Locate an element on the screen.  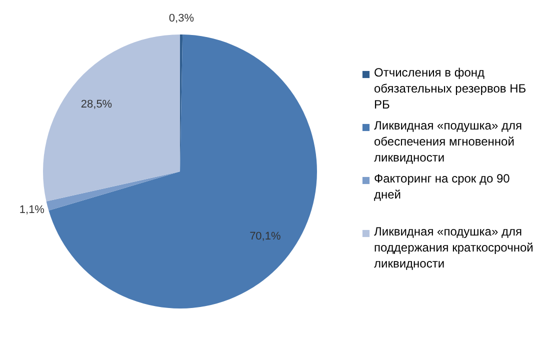
data-label: 1,1% is located at coordinates (32, 210).